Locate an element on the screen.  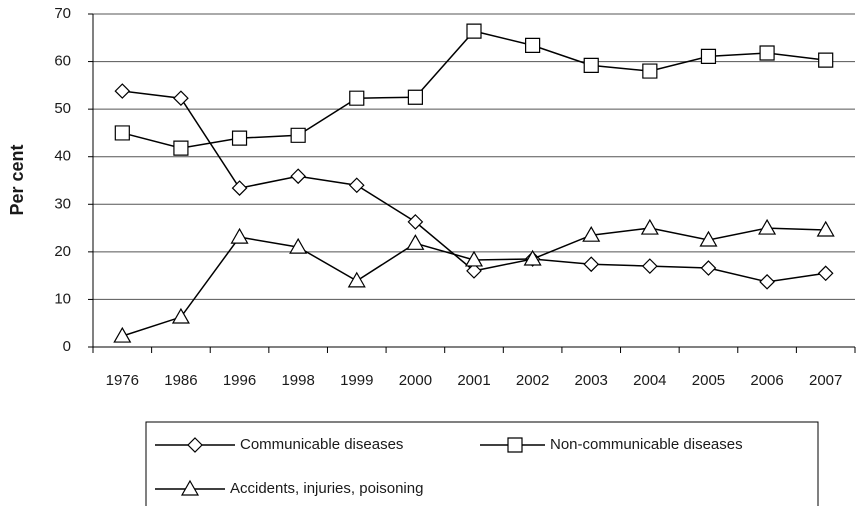
x-tick-label: 2003 is located at coordinates (591, 380).